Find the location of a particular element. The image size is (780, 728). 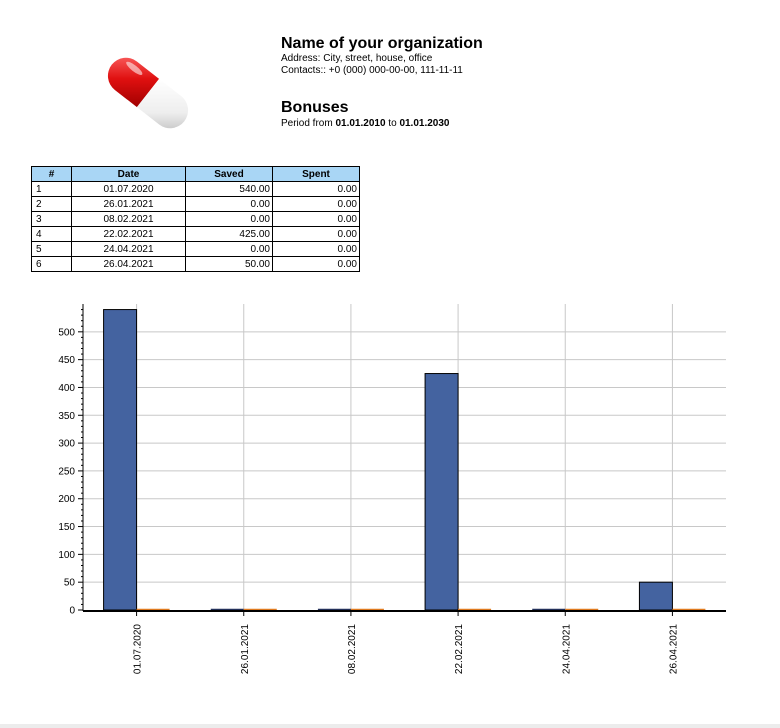

cell-date: 01.07.2020 is located at coordinates (128, 189).